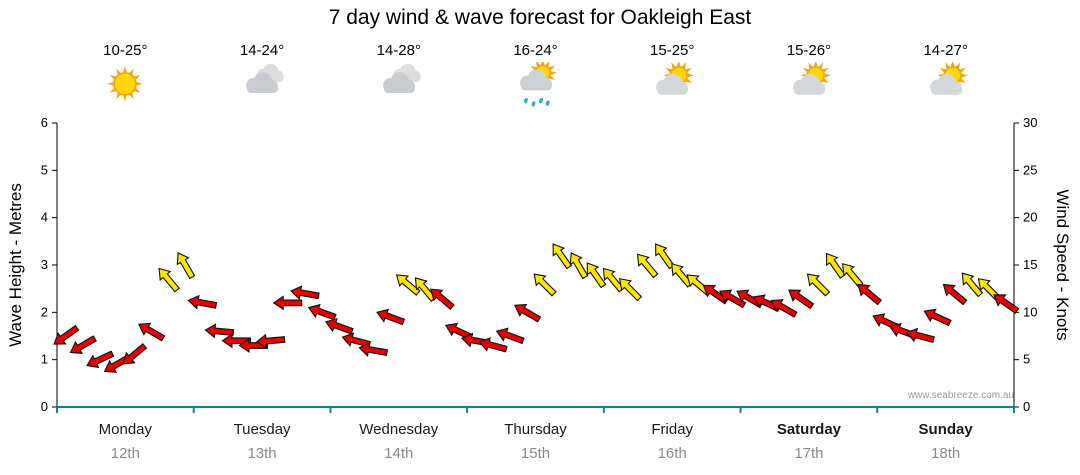 The image size is (1080, 475). Describe the element at coordinates (44, 359) in the screenshot. I see `left-axis-tick-label: 1` at that location.